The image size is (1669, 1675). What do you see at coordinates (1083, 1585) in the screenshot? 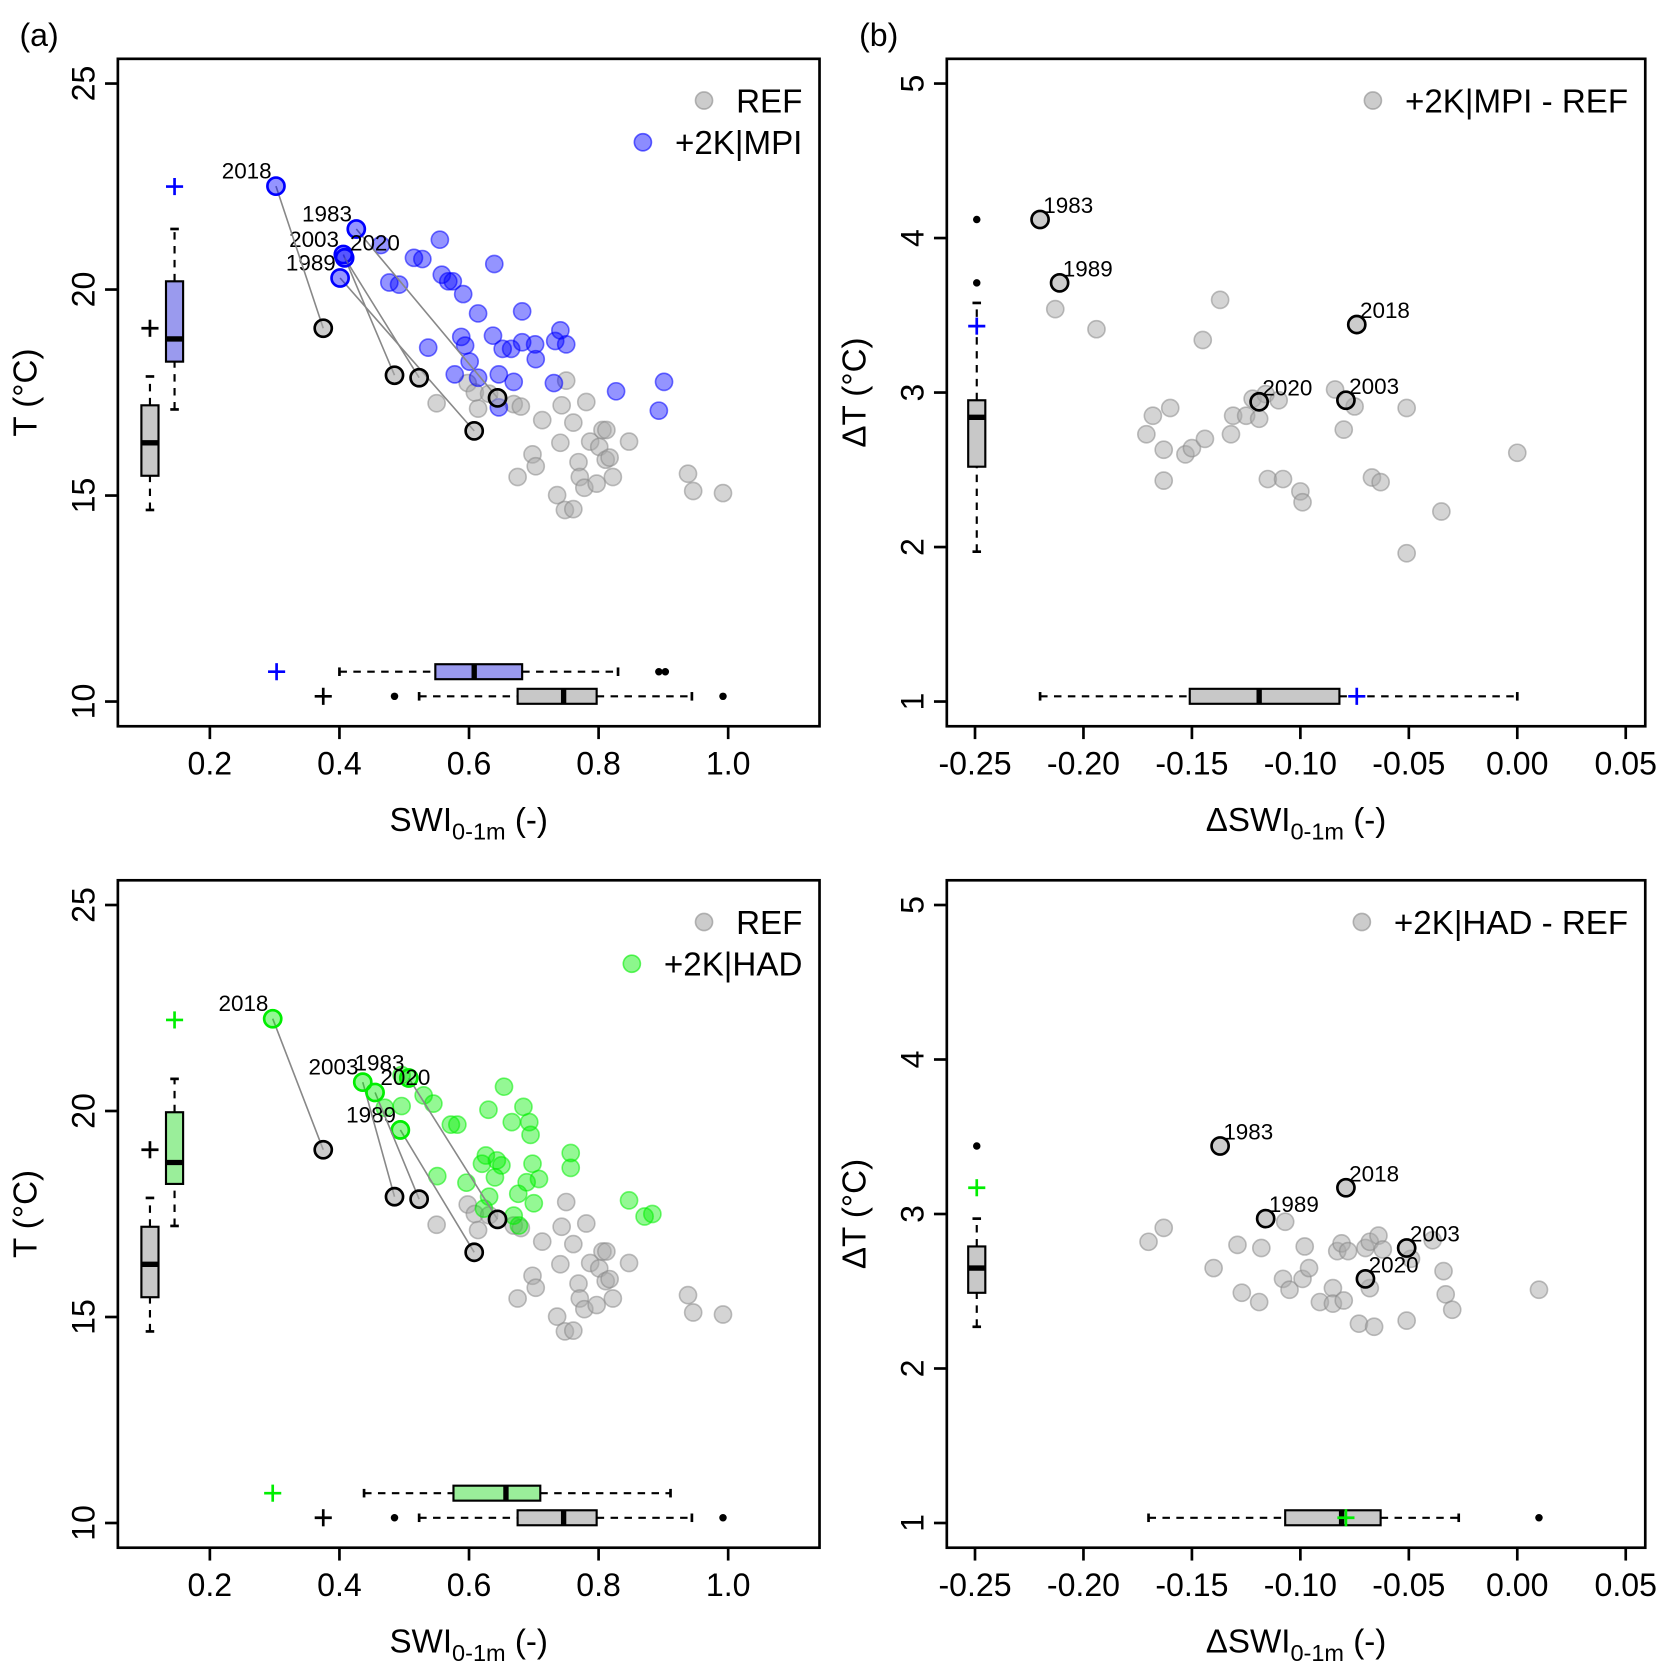
I see `x-tick-label: -0.20` at bounding box center [1083, 1585].